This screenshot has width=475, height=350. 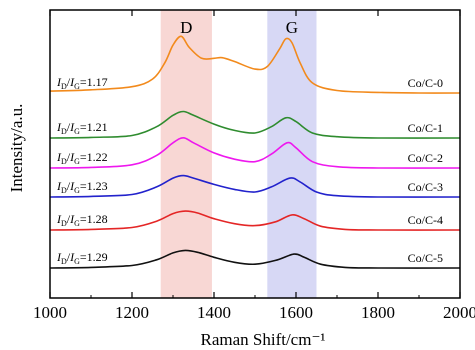 I want to click on x-tick-label: 1800, so click(x=378, y=312).